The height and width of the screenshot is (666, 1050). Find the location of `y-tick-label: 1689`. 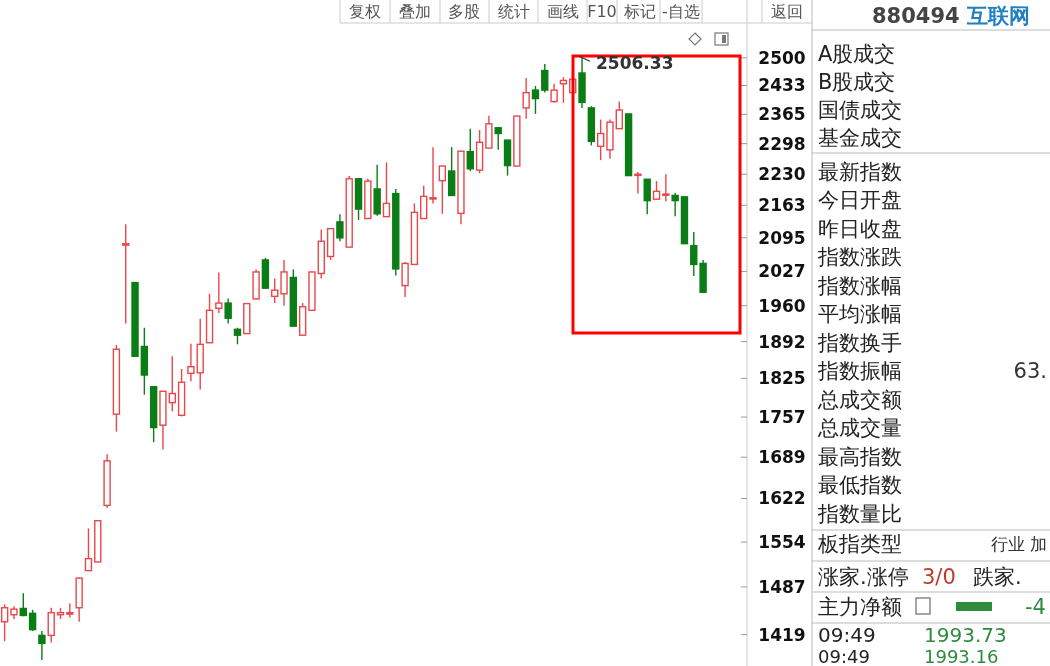

y-tick-label: 1689 is located at coordinates (782, 457).